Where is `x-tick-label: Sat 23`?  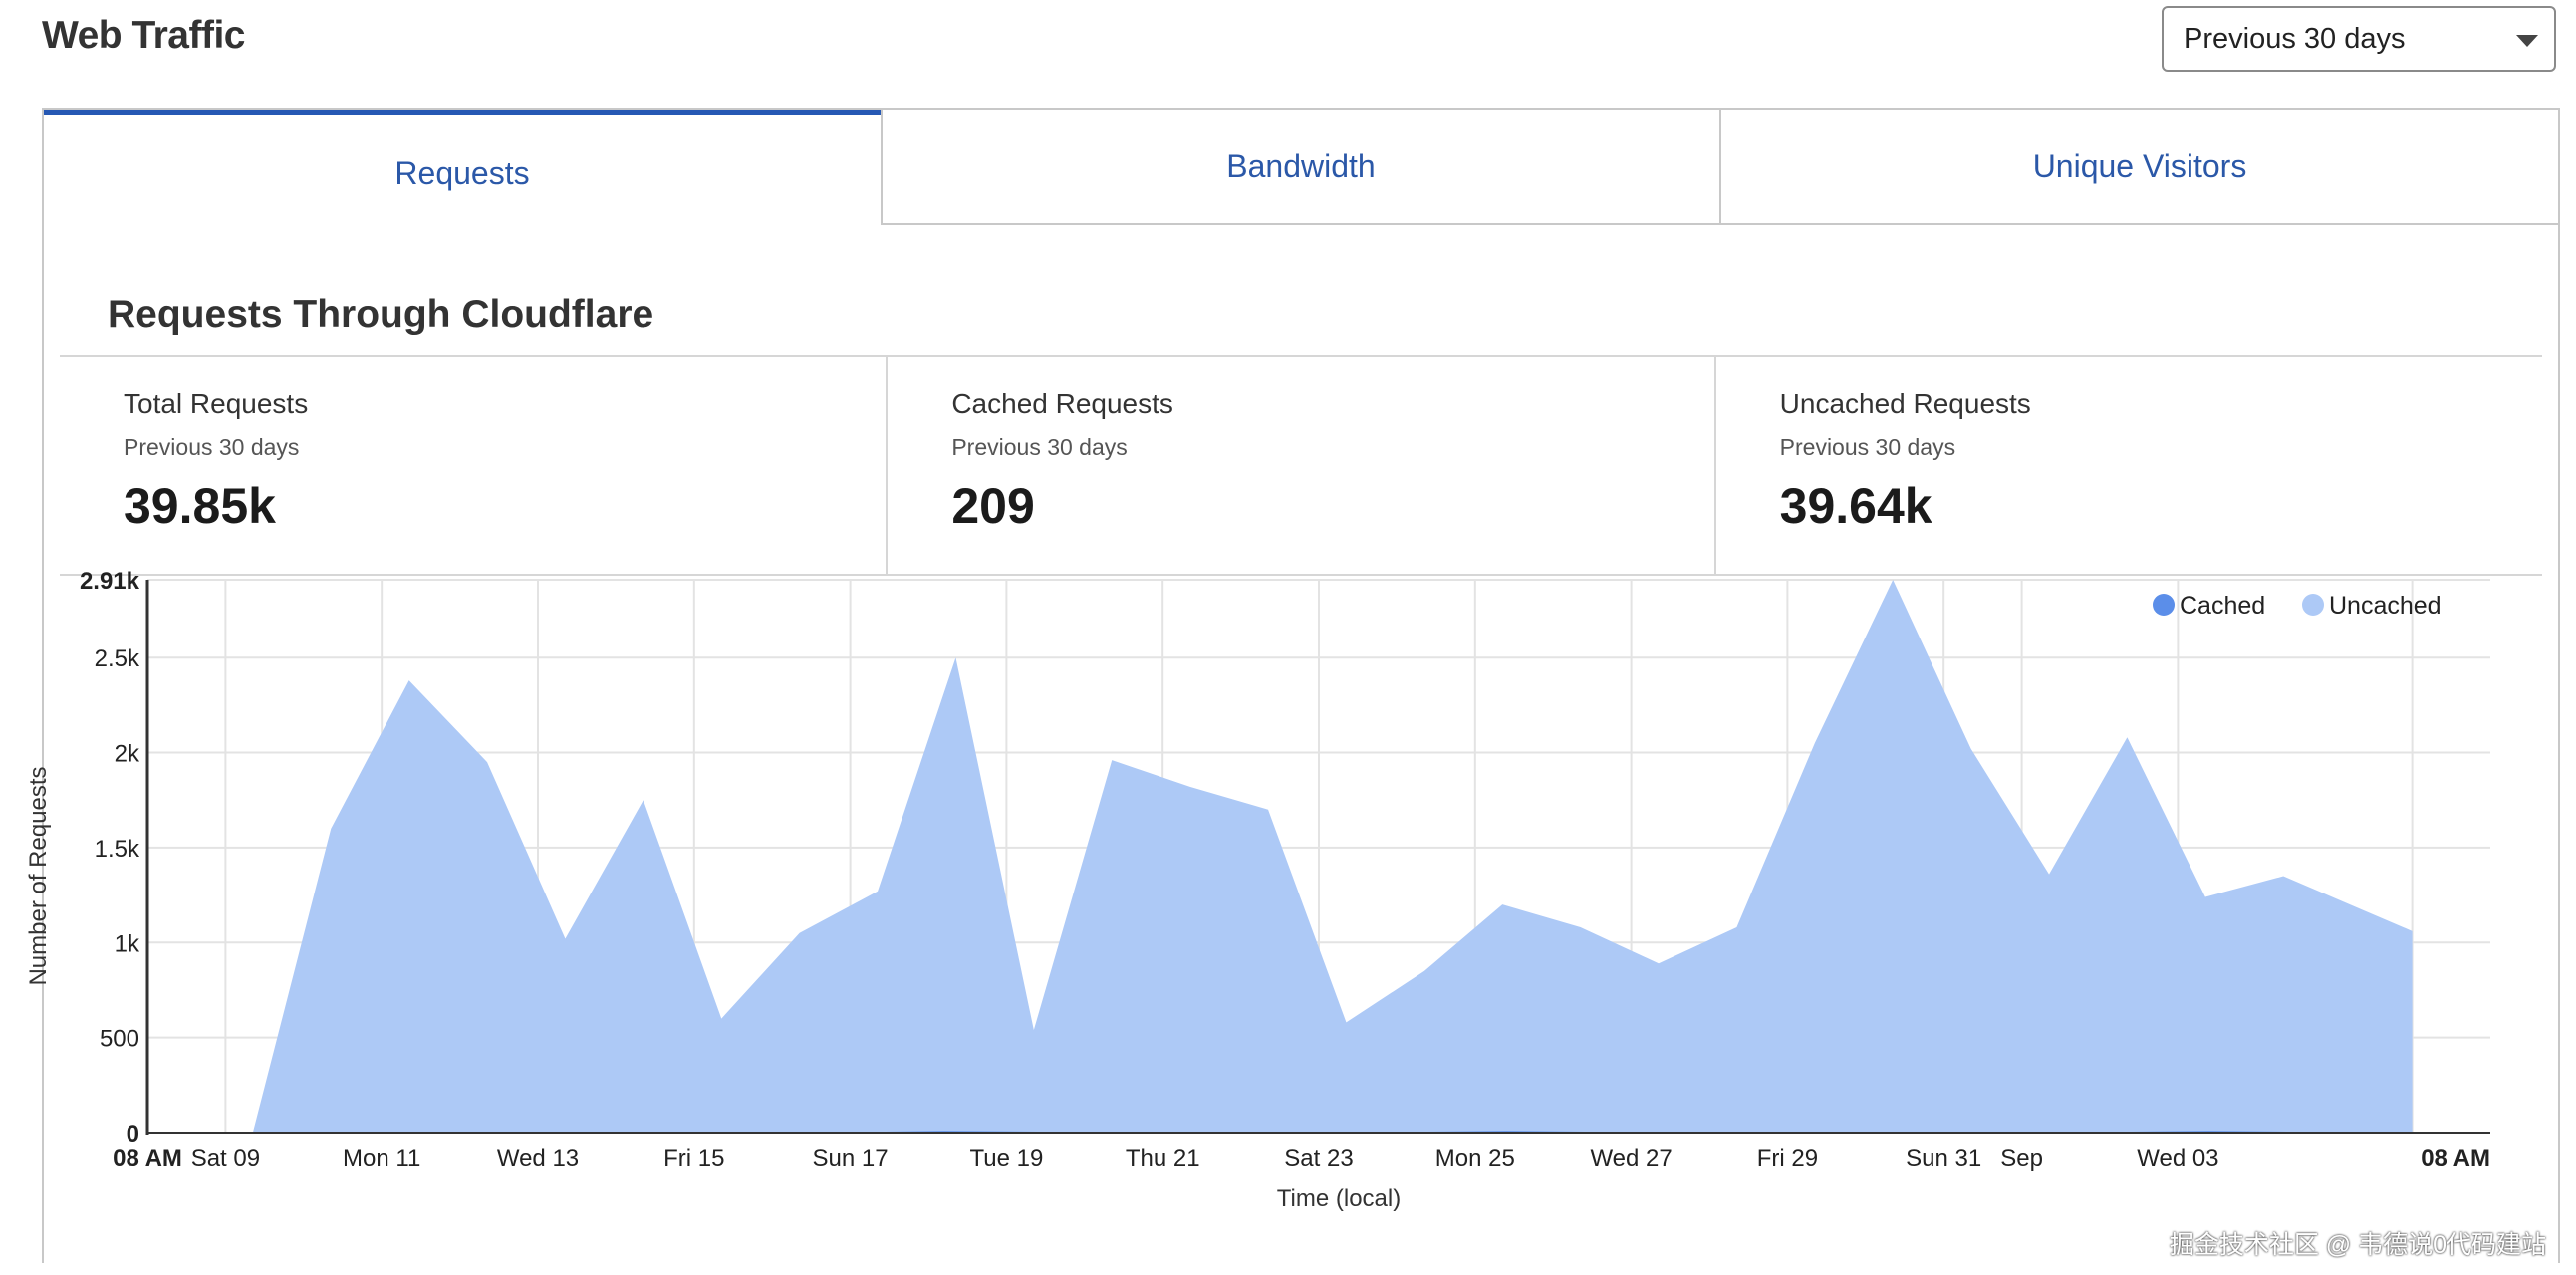 x-tick-label: Sat 23 is located at coordinates (1318, 1159).